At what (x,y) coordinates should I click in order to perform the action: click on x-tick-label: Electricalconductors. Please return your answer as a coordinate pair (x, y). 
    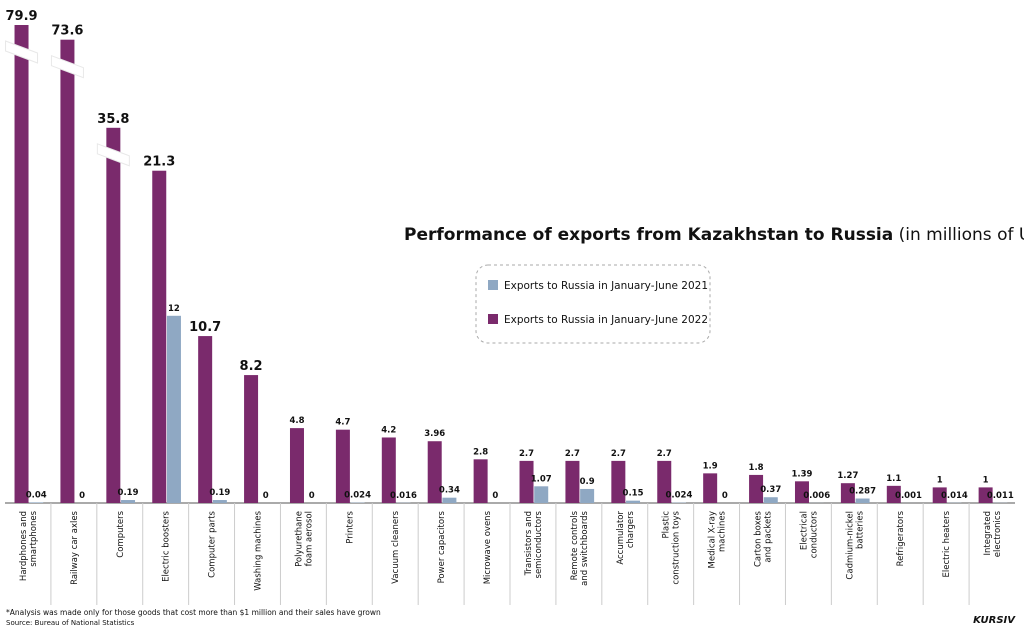
    Looking at the image, I should click on (809, 534).